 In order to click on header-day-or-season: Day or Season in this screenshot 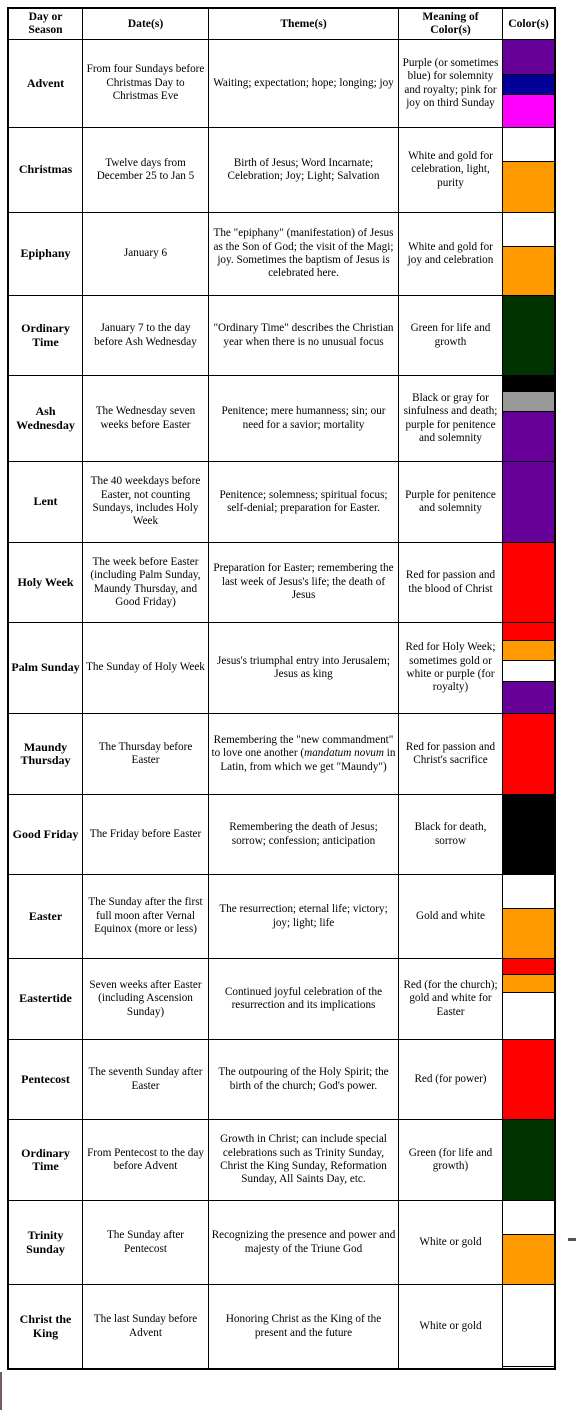, I will do `click(46, 24)`.